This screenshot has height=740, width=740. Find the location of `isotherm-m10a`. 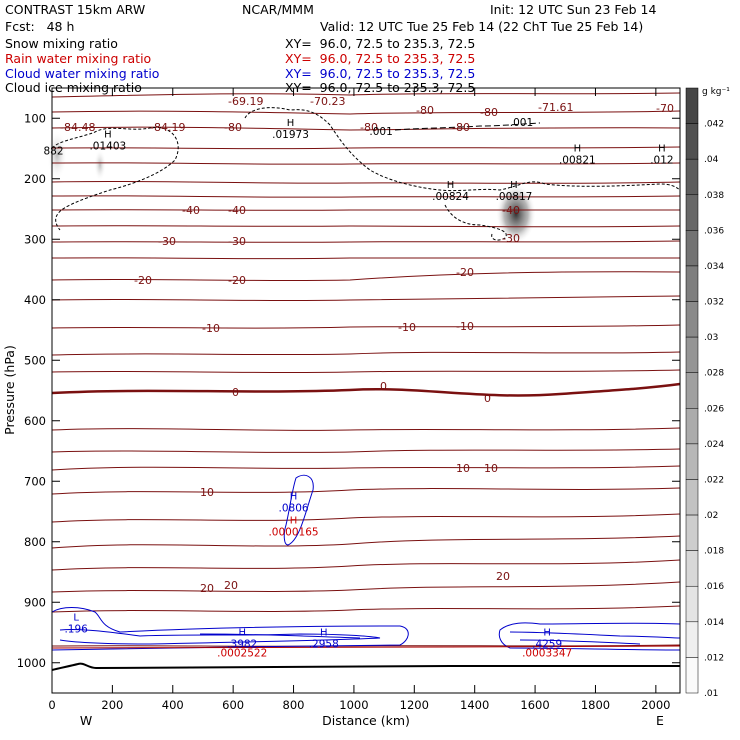

isotherm-m10a is located at coordinates (366, 326).